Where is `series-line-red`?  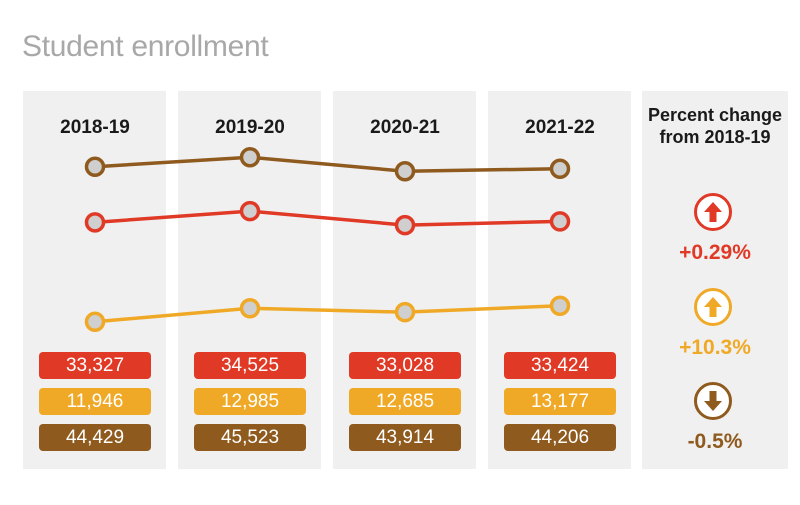
series-line-red is located at coordinates (327, 218).